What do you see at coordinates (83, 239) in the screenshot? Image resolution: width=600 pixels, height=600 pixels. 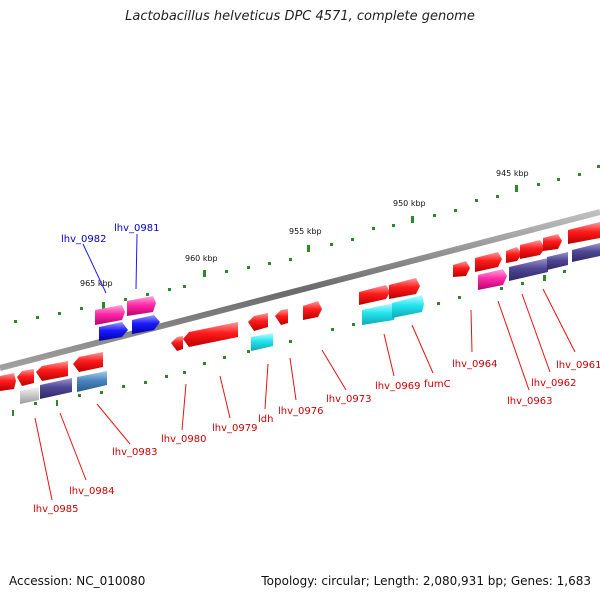 I see `label-lhv-0982: lhv_0982` at bounding box center [83, 239].